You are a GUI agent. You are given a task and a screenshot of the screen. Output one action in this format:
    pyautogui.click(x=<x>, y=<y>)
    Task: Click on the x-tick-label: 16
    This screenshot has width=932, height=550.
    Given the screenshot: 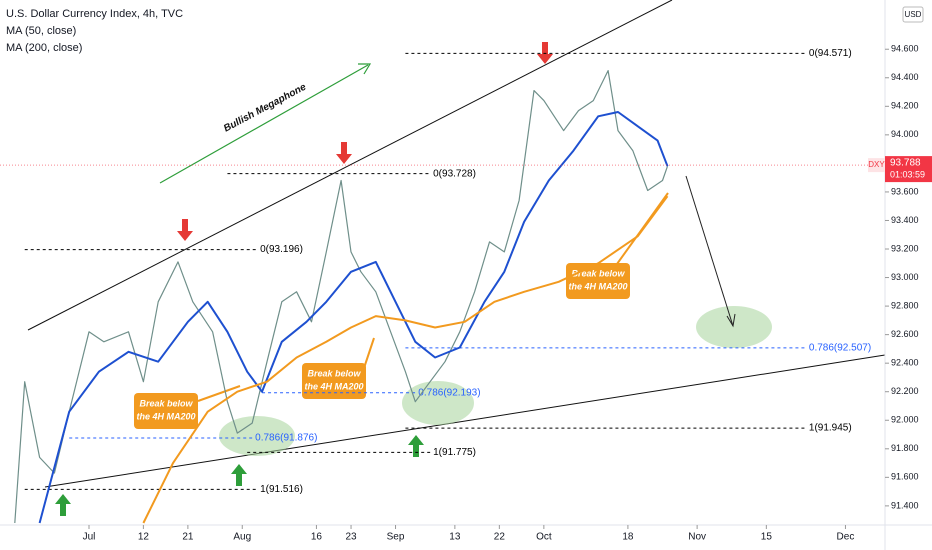 What is the action you would take?
    pyautogui.click(x=317, y=537)
    